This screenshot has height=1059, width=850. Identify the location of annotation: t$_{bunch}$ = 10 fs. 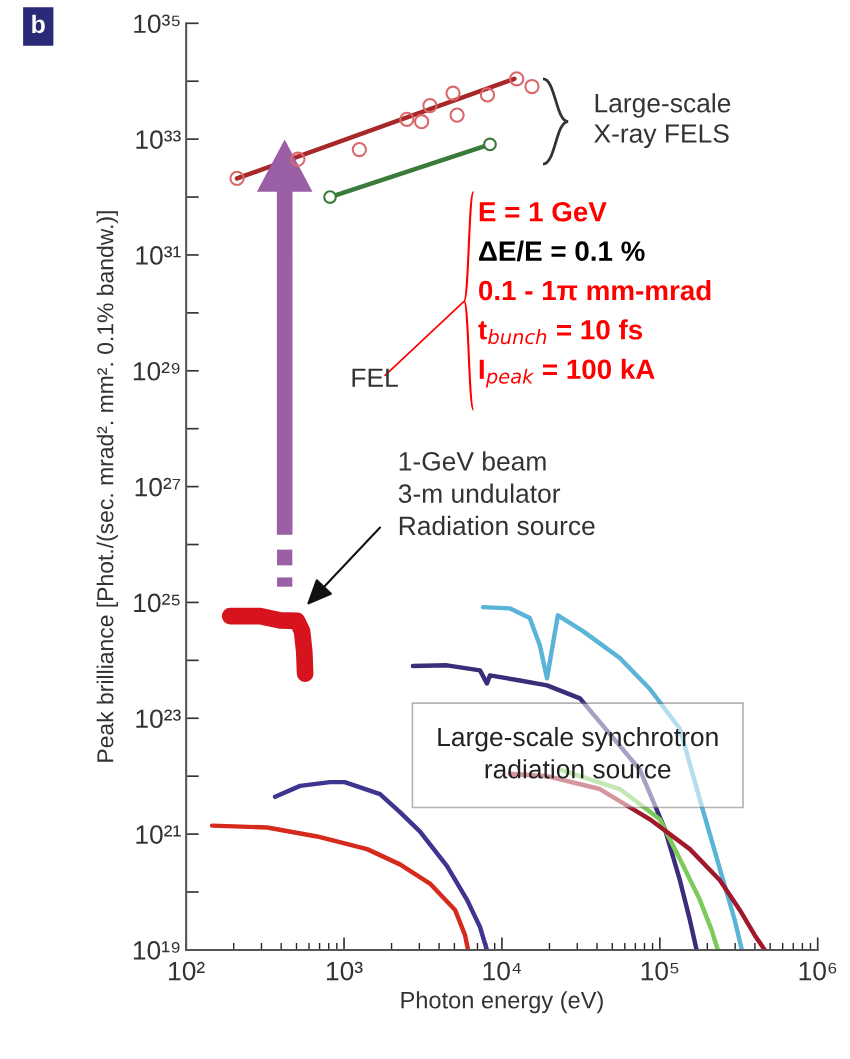
(560, 332).